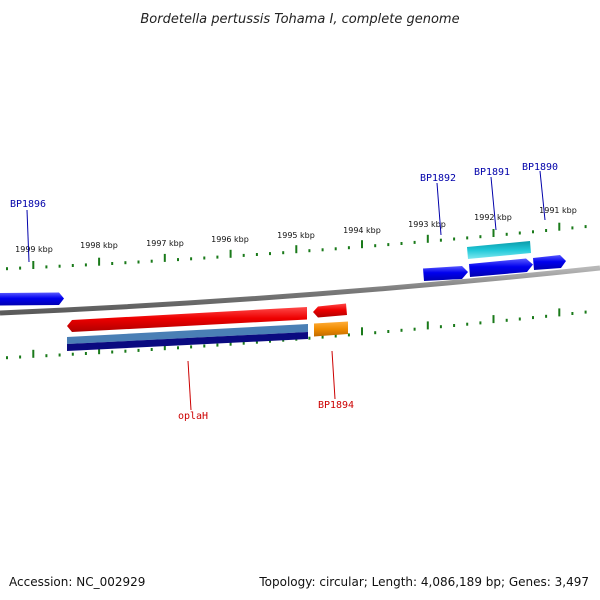 The width and height of the screenshot is (600, 600). What do you see at coordinates (493, 217) in the screenshot?
I see `scale-label-1992: 1992 kbp` at bounding box center [493, 217].